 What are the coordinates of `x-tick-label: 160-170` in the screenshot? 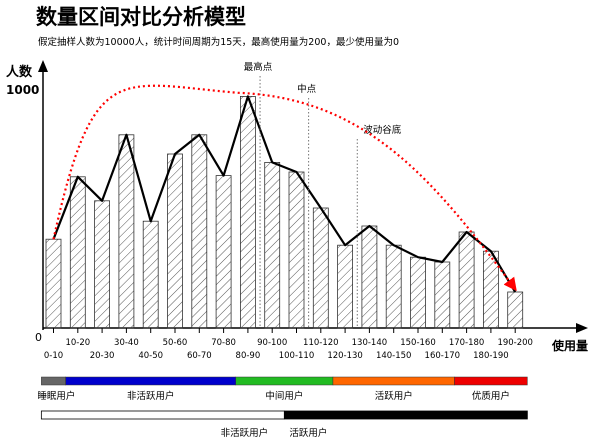 It's located at (443, 356).